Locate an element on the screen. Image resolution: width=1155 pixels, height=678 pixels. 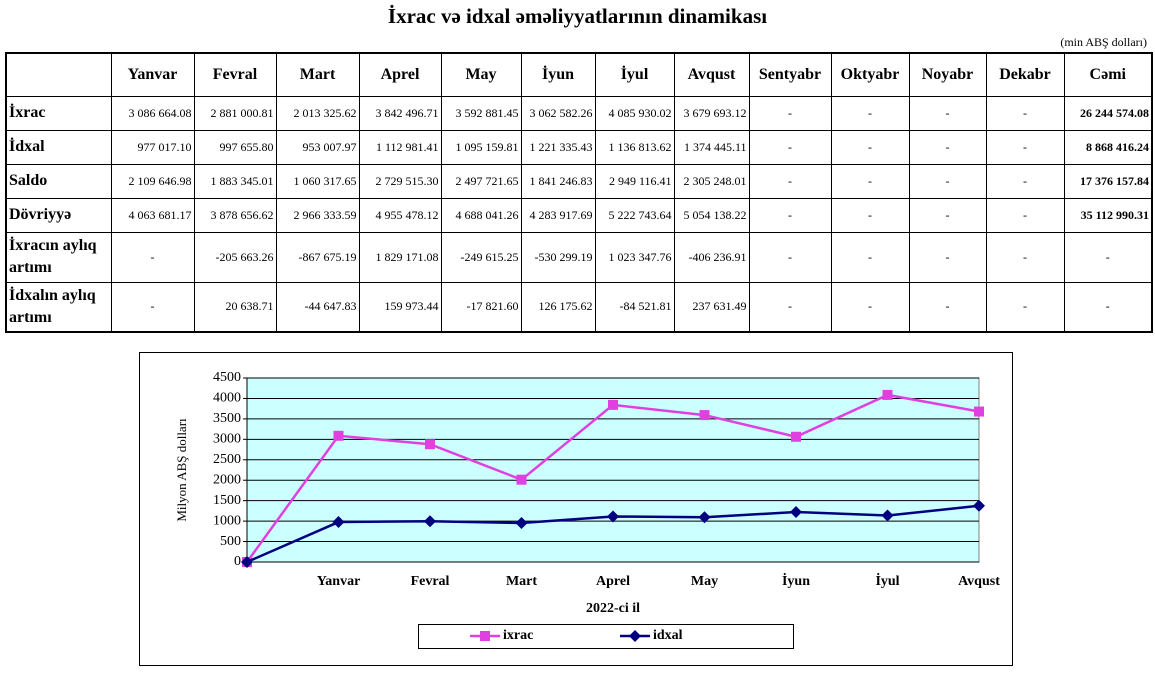
cell: 126 175.62 is located at coordinates (558, 307).